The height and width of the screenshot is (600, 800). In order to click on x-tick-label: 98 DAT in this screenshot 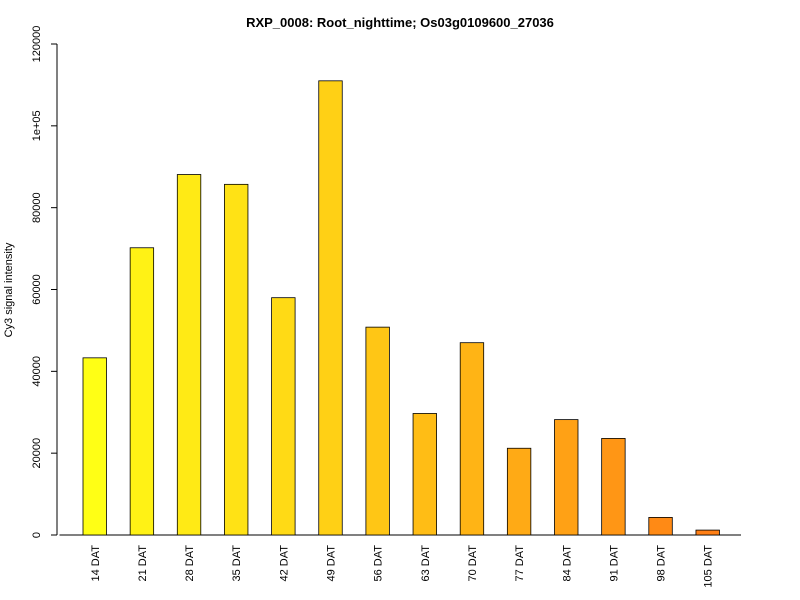, I will do `click(662, 563)`.